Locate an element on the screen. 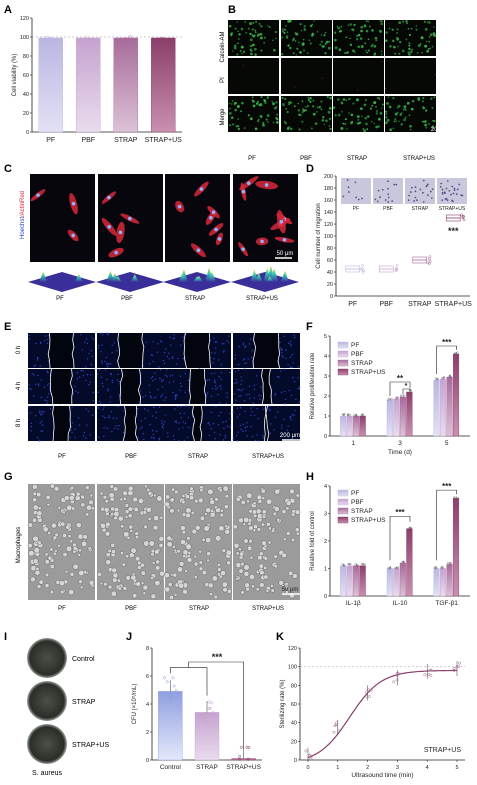  chart-a-point is located at coordinates (126, 39).